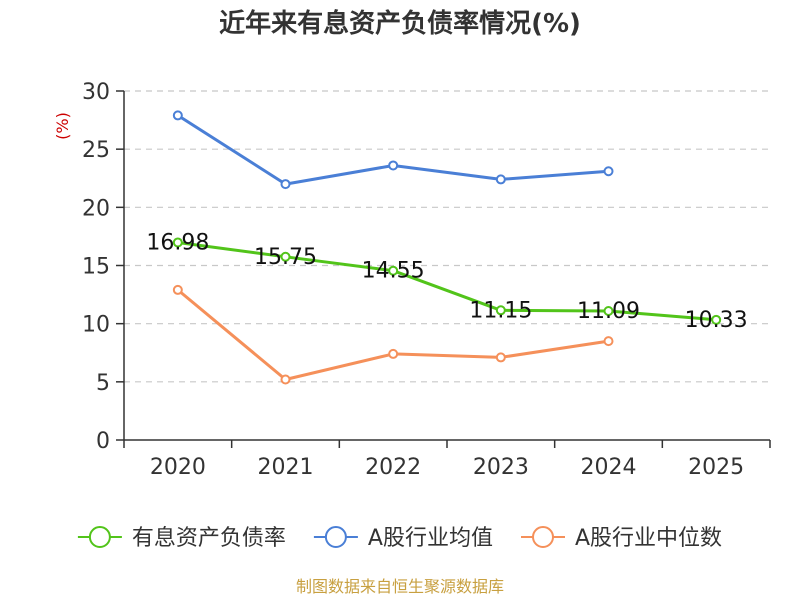 The width and height of the screenshot is (800, 600). Describe the element at coordinates (96, 325) in the screenshot. I see `y-tick-label: 10` at that location.